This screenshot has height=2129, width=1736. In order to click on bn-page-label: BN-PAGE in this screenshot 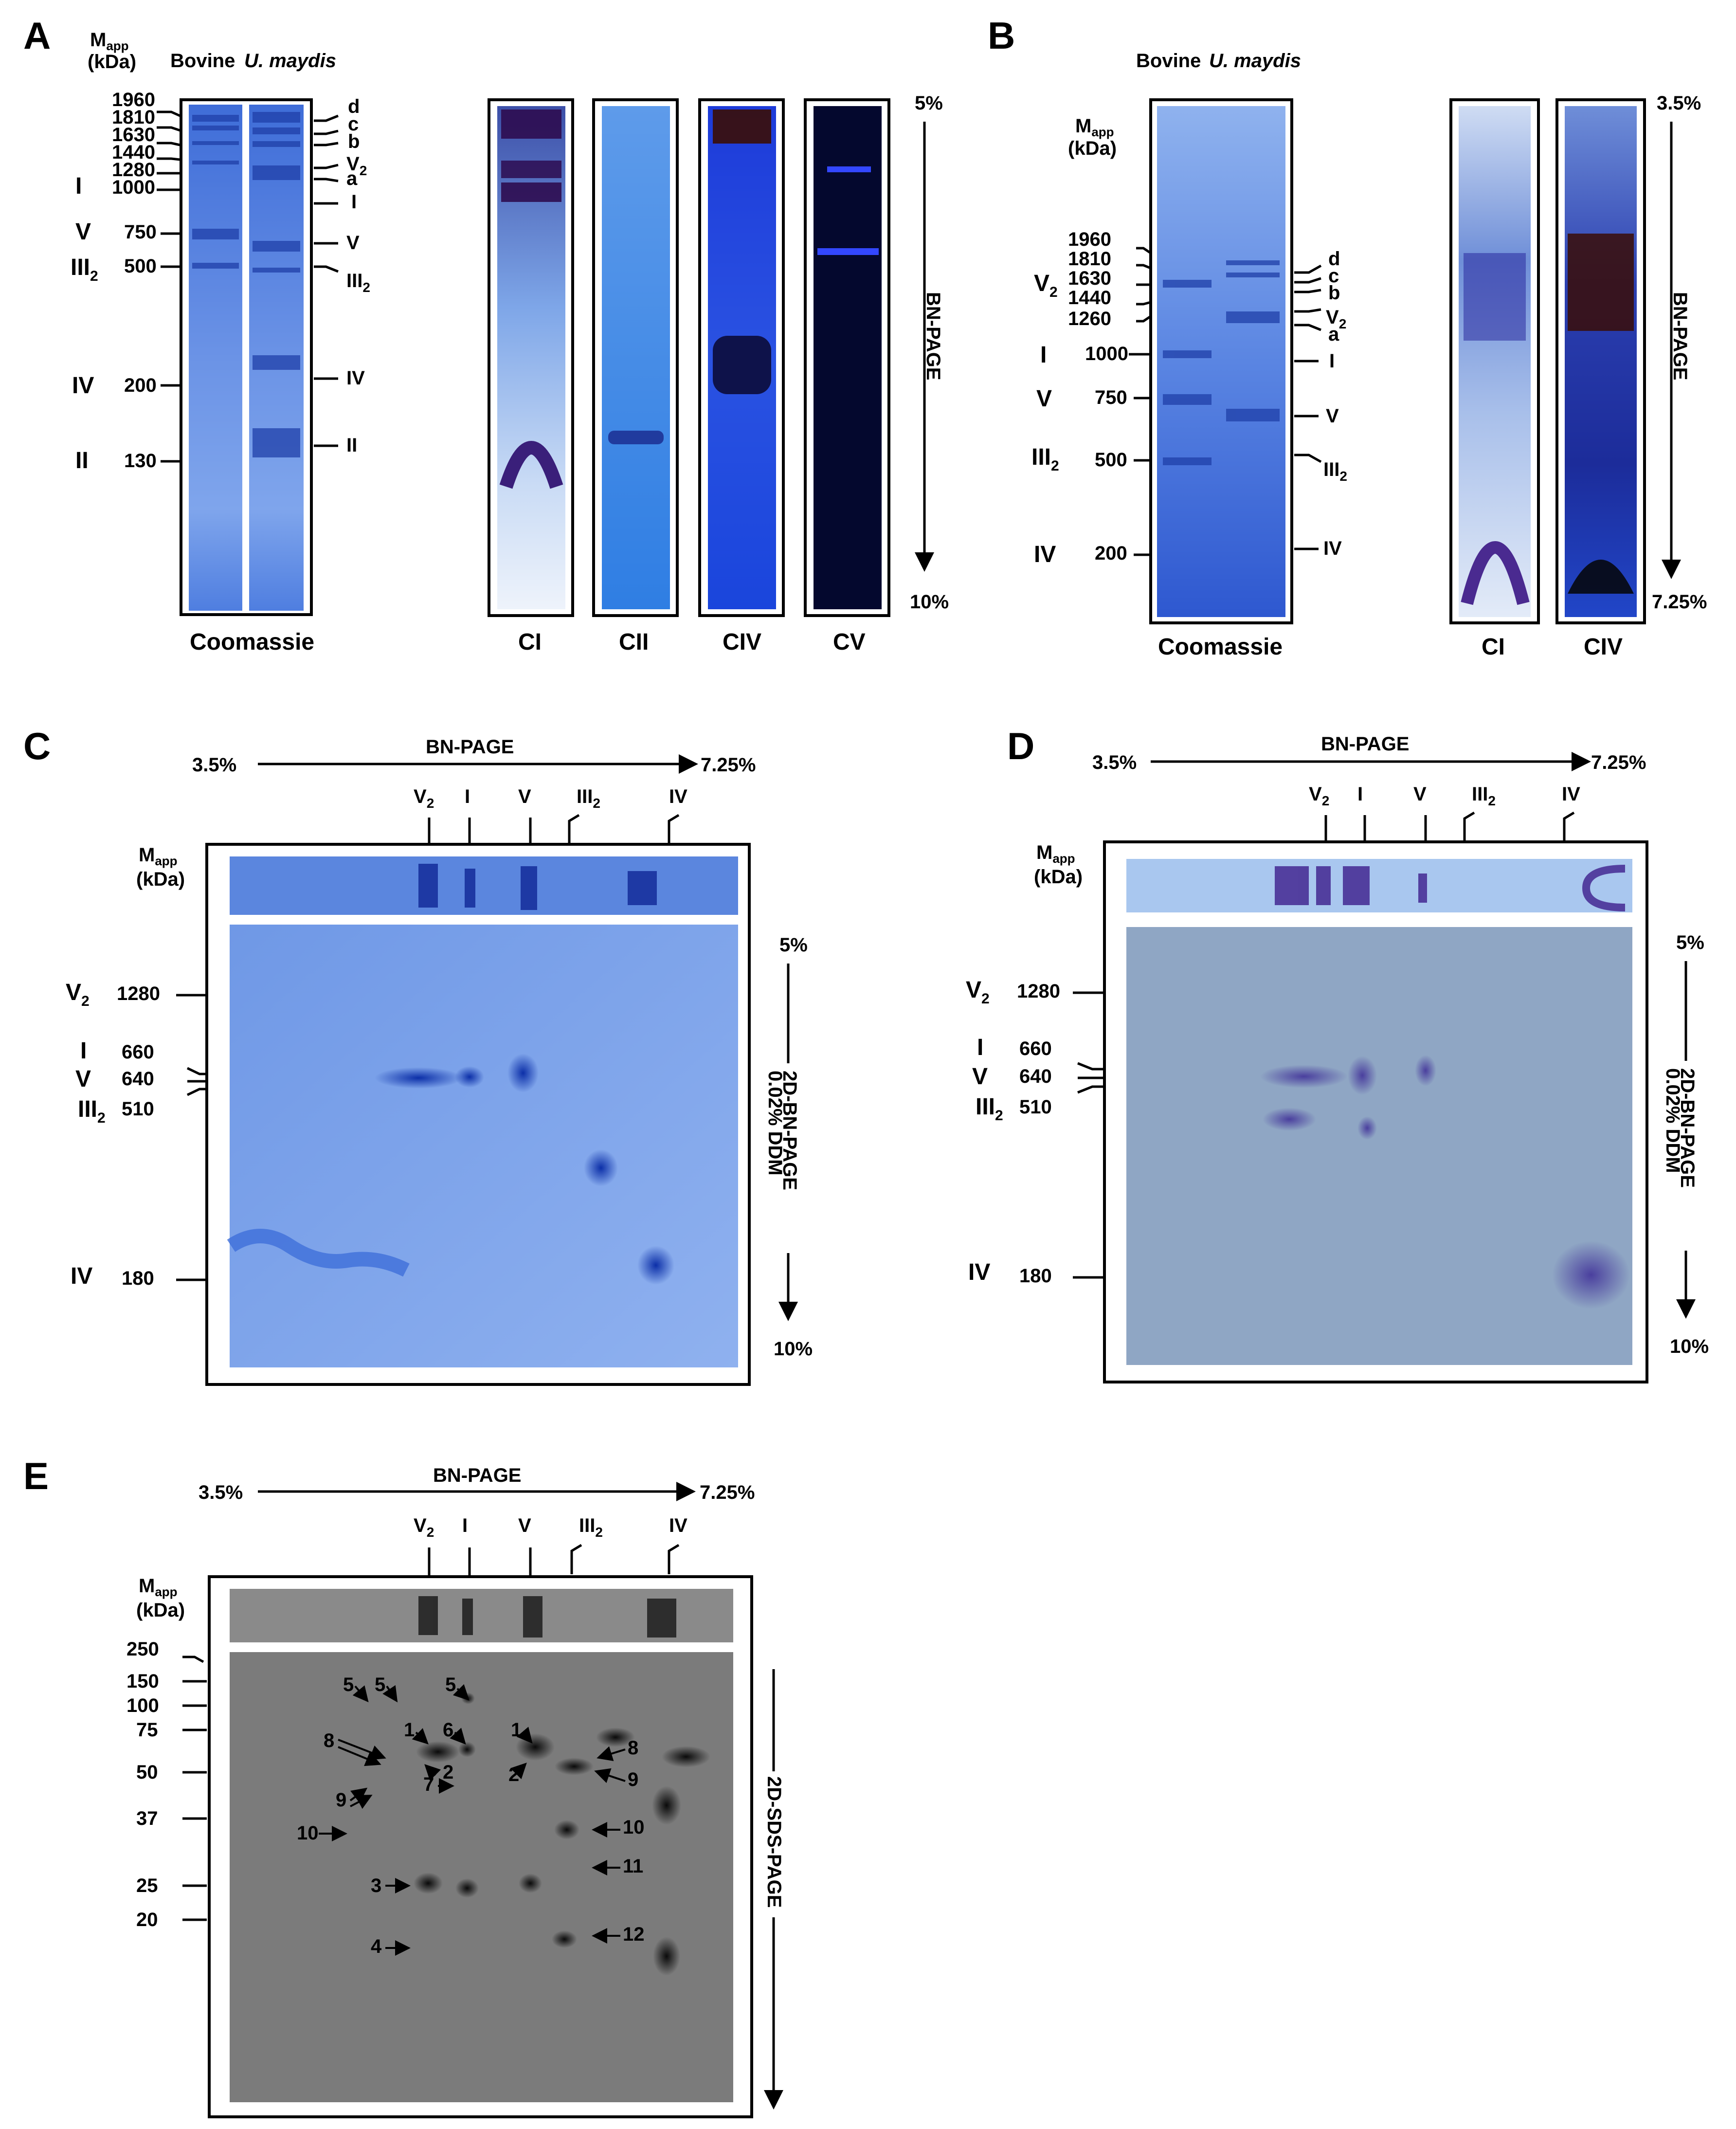, I will do `click(1680, 336)`.